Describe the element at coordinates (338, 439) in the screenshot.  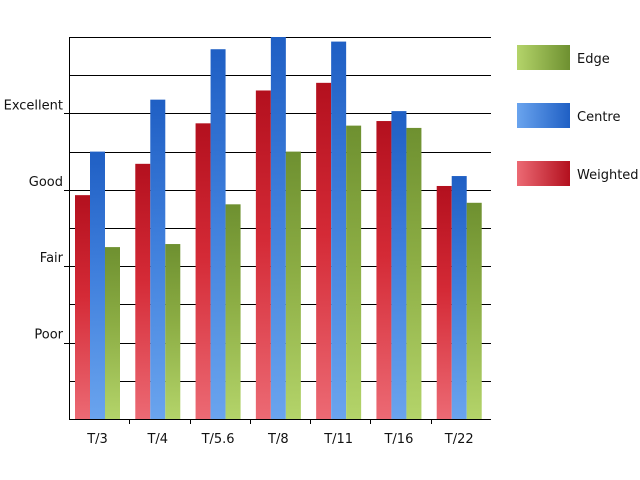
I see `x-tick-label: T/11` at that location.